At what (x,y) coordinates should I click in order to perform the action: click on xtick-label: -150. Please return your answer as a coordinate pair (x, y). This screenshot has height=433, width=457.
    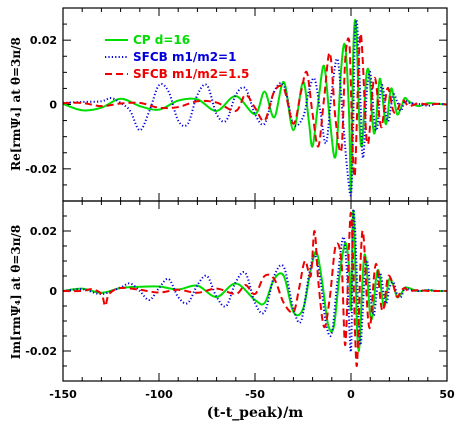
    Looking at the image, I should click on (63, 394).